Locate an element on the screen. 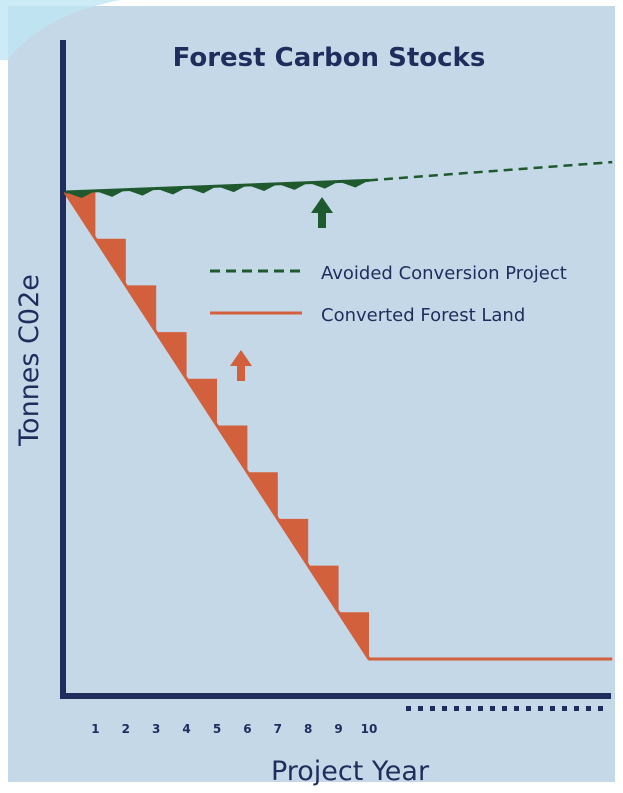 The height and width of the screenshot is (793, 623). avoided-series-line is located at coordinates (217, 186).